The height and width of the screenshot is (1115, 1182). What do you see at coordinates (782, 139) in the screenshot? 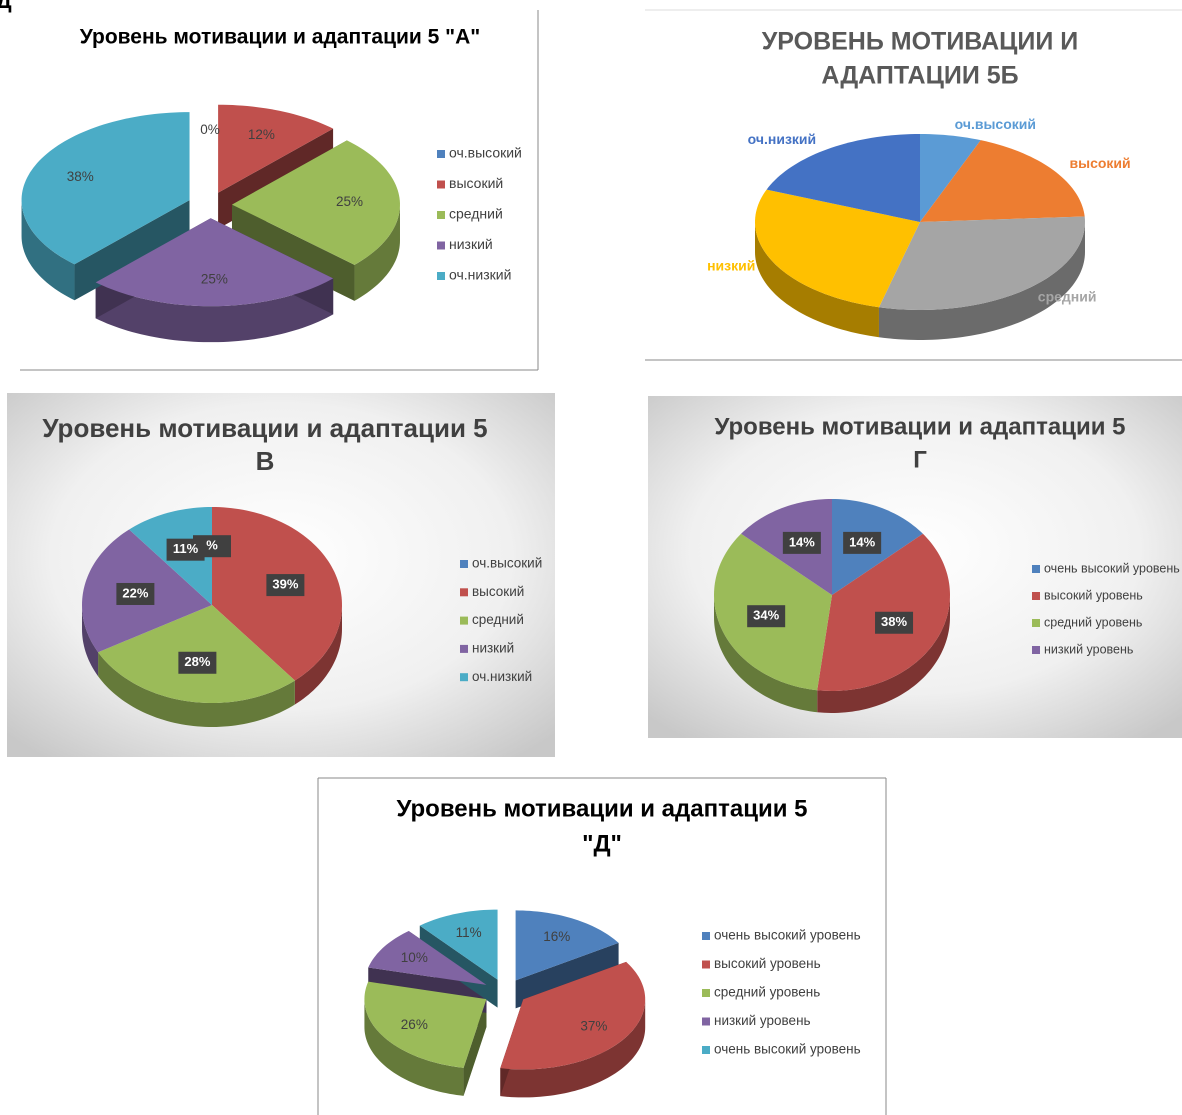
I see `slice-label: оч.низкий` at bounding box center [782, 139].